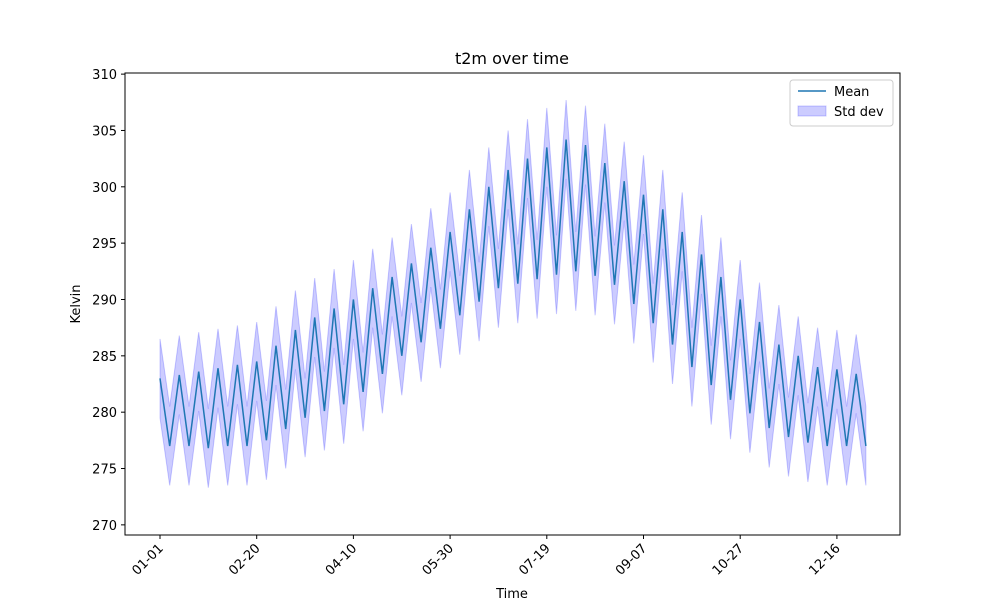  Describe the element at coordinates (104, 357) in the screenshot. I see `y-tick-label: 285` at that location.